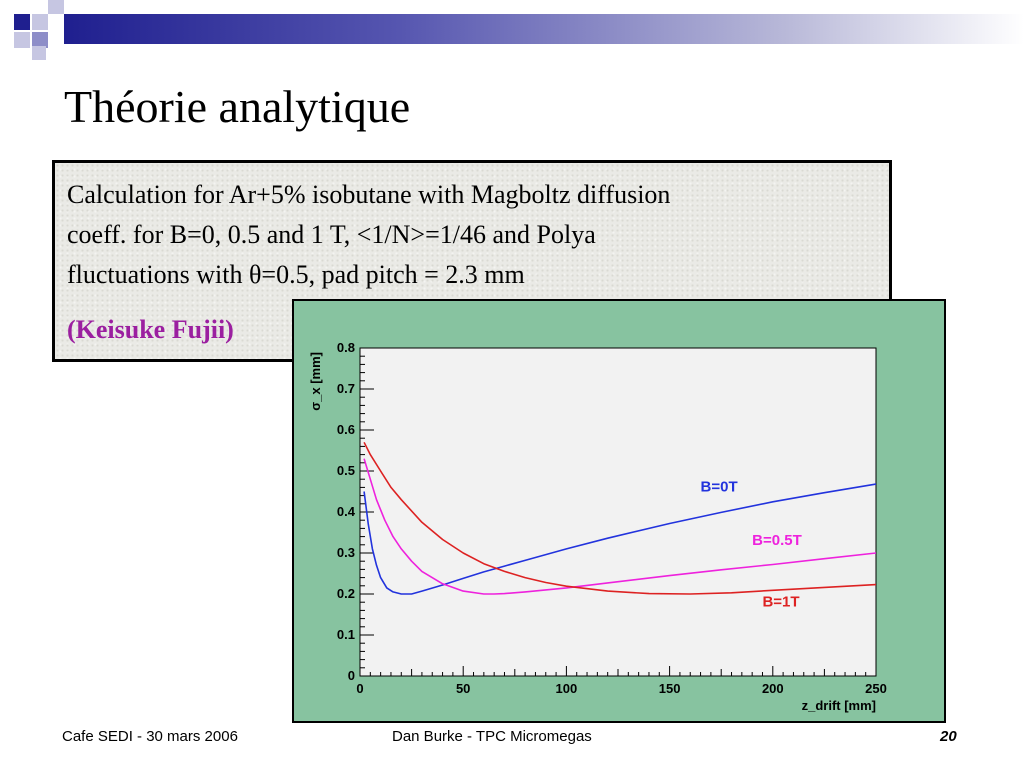  I want to click on y-tick-label: 0.3, so click(346, 552).